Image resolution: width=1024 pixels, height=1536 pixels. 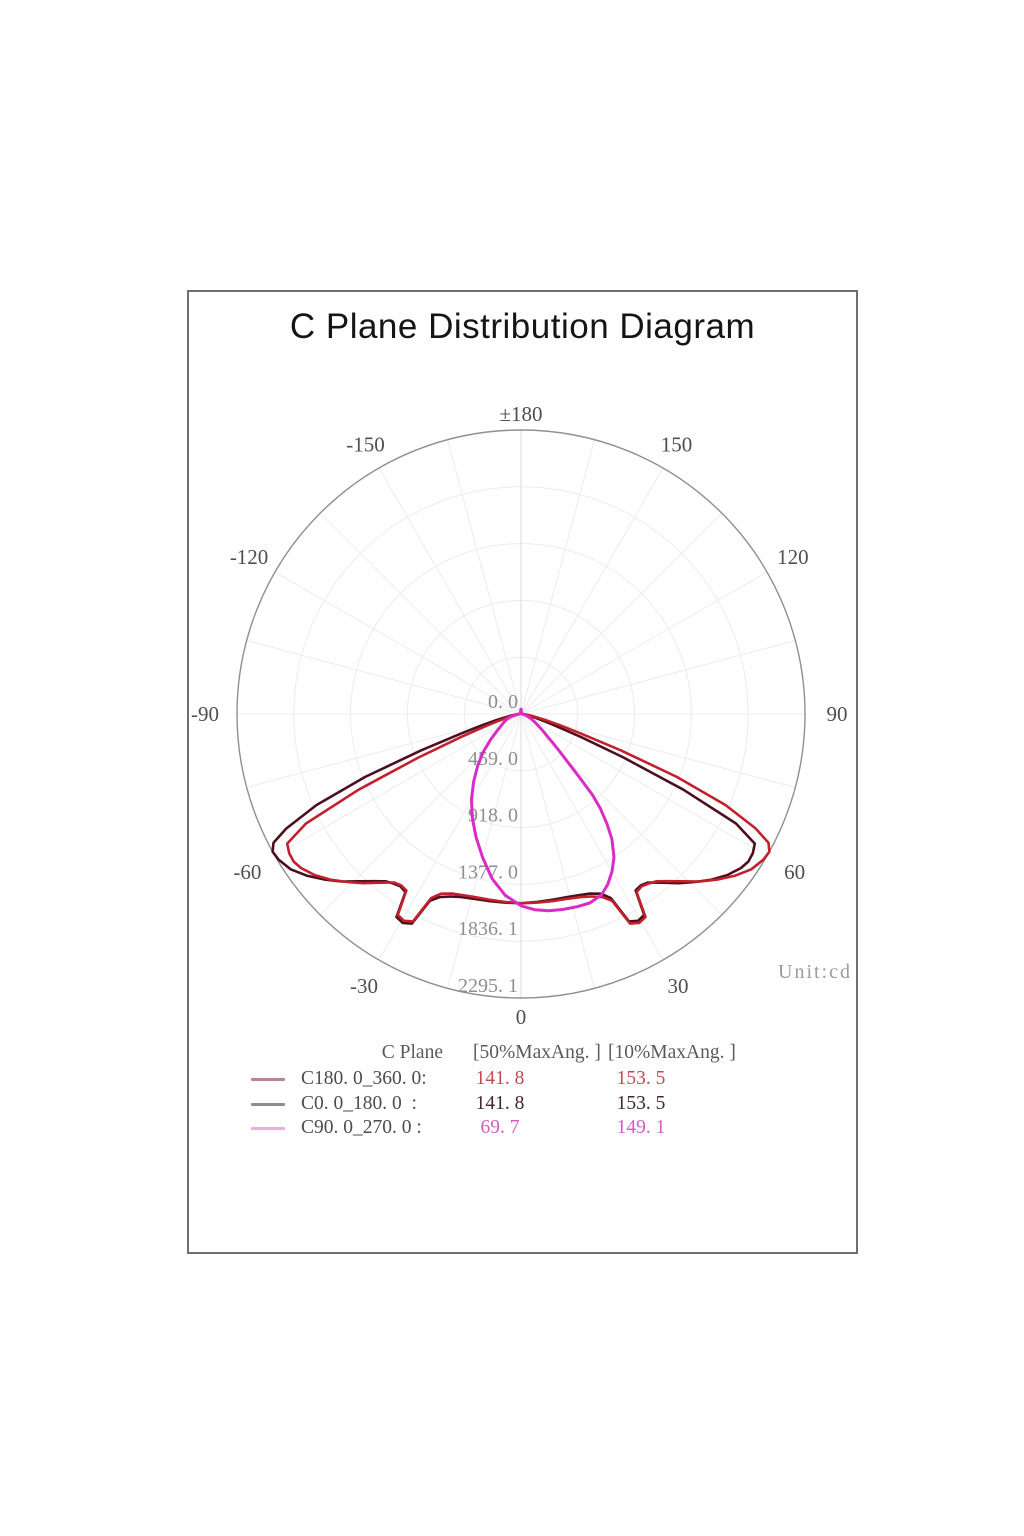 What do you see at coordinates (205, 714) in the screenshot?
I see `angle-label--90: -90` at bounding box center [205, 714].